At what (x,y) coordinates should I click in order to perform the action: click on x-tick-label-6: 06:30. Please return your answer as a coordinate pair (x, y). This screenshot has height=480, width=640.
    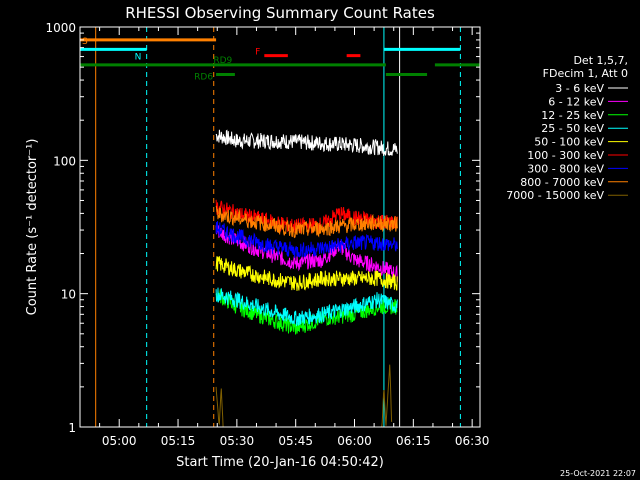
    Looking at the image, I should click on (472, 441).